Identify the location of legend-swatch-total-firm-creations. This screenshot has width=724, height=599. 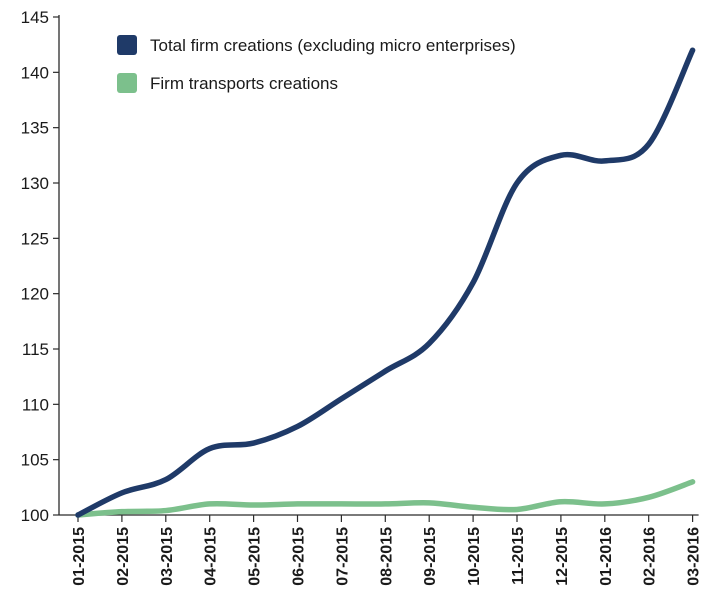
(127, 45).